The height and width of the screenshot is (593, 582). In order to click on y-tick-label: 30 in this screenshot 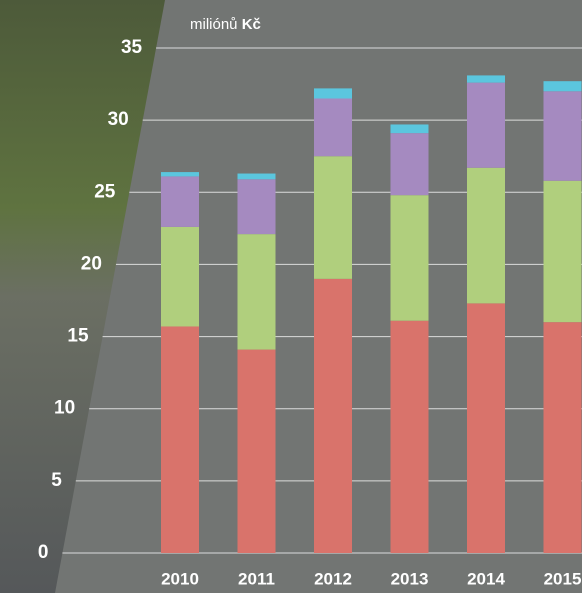, I will do `click(118, 119)`.